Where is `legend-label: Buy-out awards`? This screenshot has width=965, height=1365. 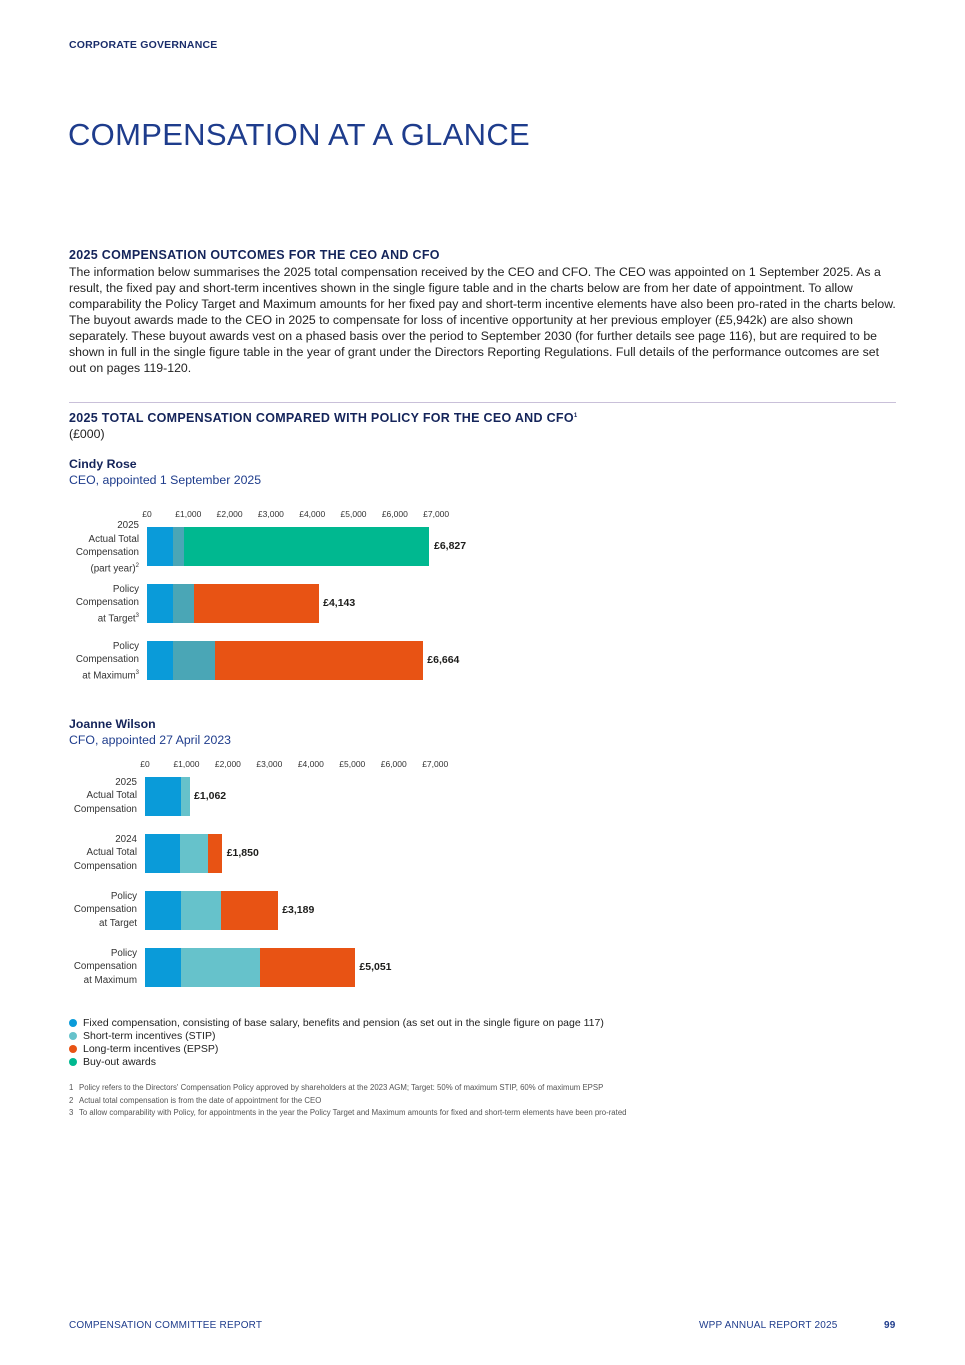
legend-label: Buy-out awards is located at coordinates (119, 1062).